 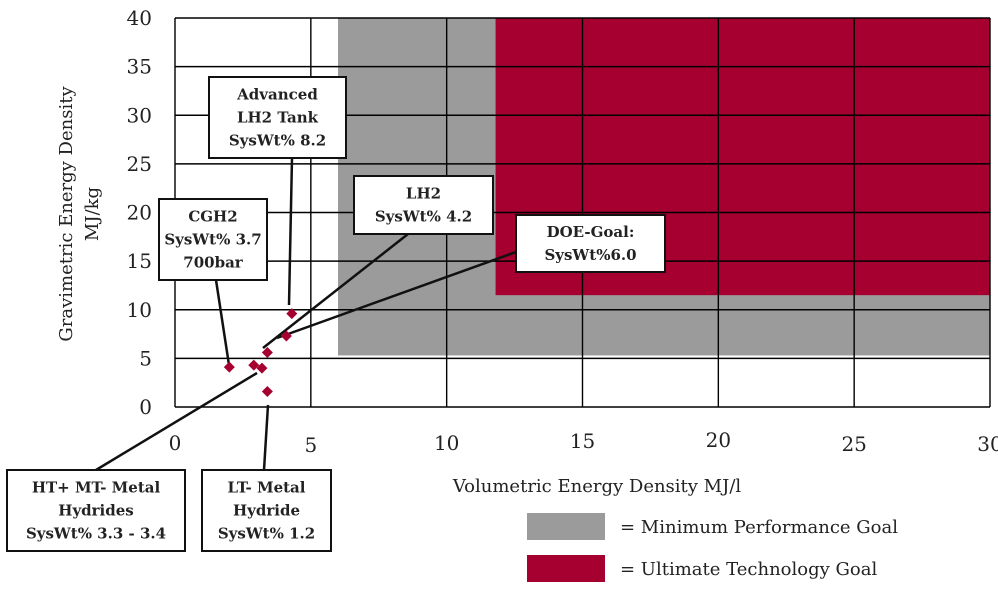 What do you see at coordinates (335, 291) in the screenshot?
I see `lh2-callout-leader` at bounding box center [335, 291].